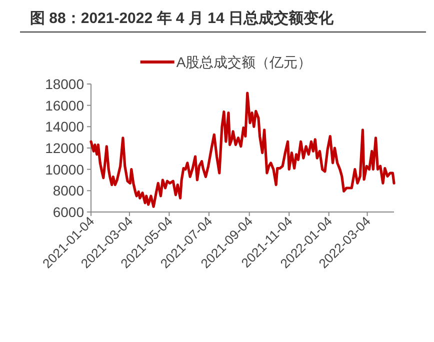 The image size is (434, 342). I want to click on y-tick-label: 16000, so click(64, 105).